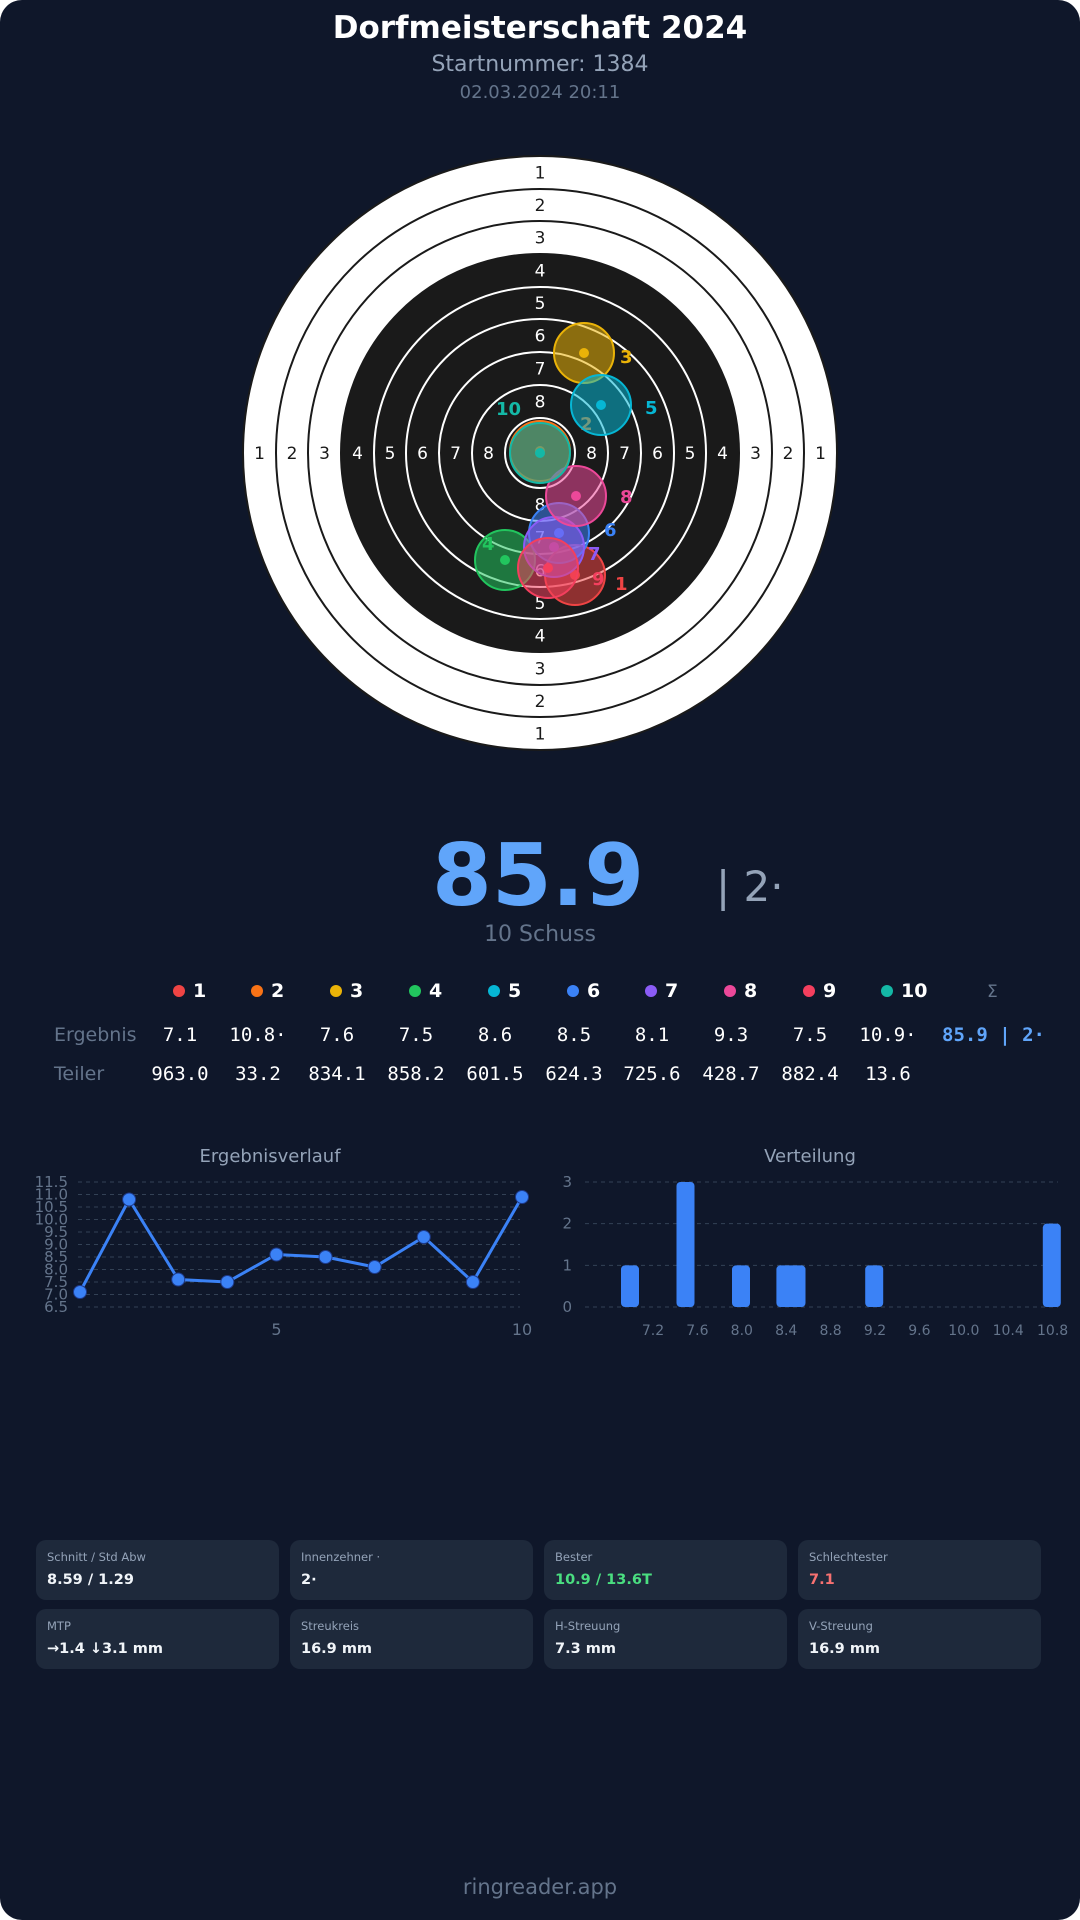 The height and width of the screenshot is (1920, 1080). Describe the element at coordinates (309, 1580) in the screenshot. I see `stat-value: 2·` at that location.